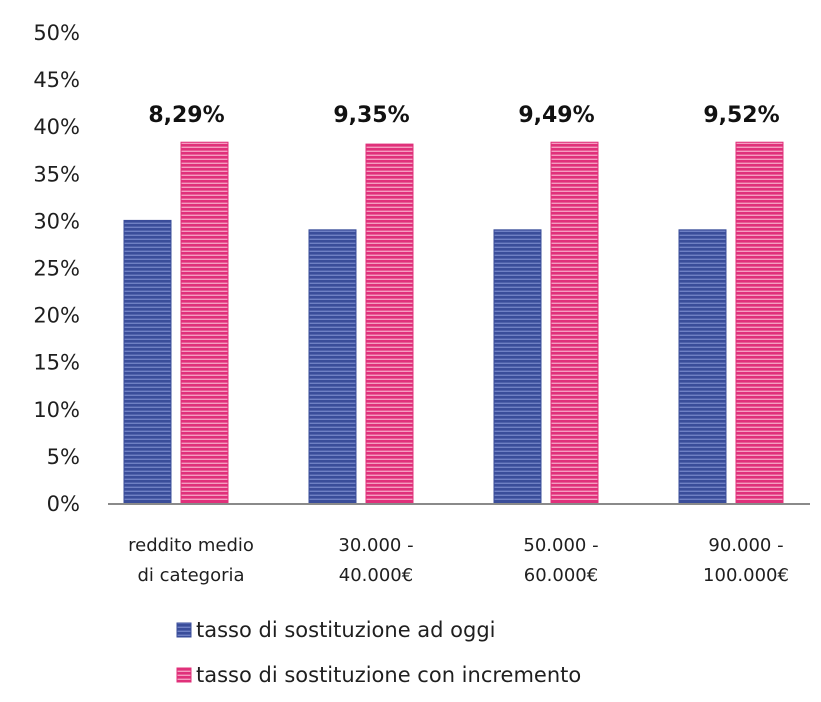  Describe the element at coordinates (741, 115) in the screenshot. I see `data-label: 9,52%` at that location.